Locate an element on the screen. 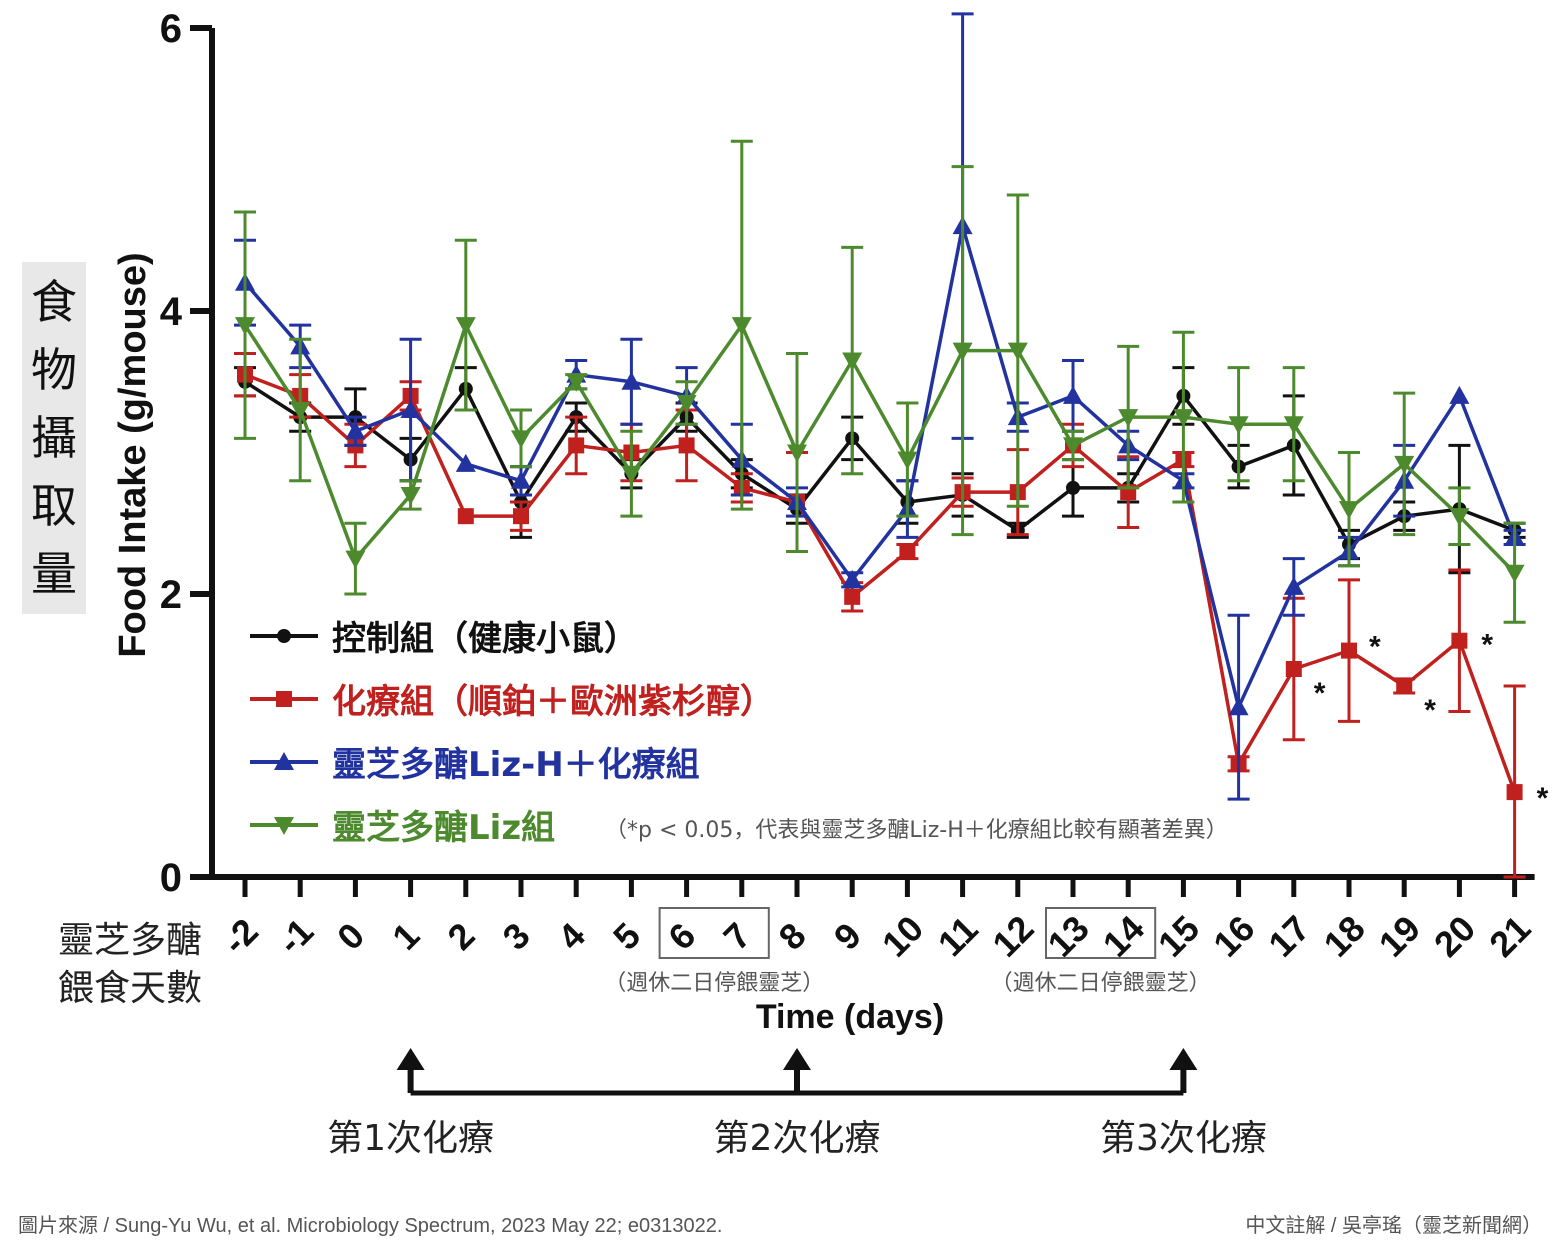 Image resolution: width=1559 pixels, height=1250 pixels. y-tick-label: 2 is located at coordinates (171, 595).